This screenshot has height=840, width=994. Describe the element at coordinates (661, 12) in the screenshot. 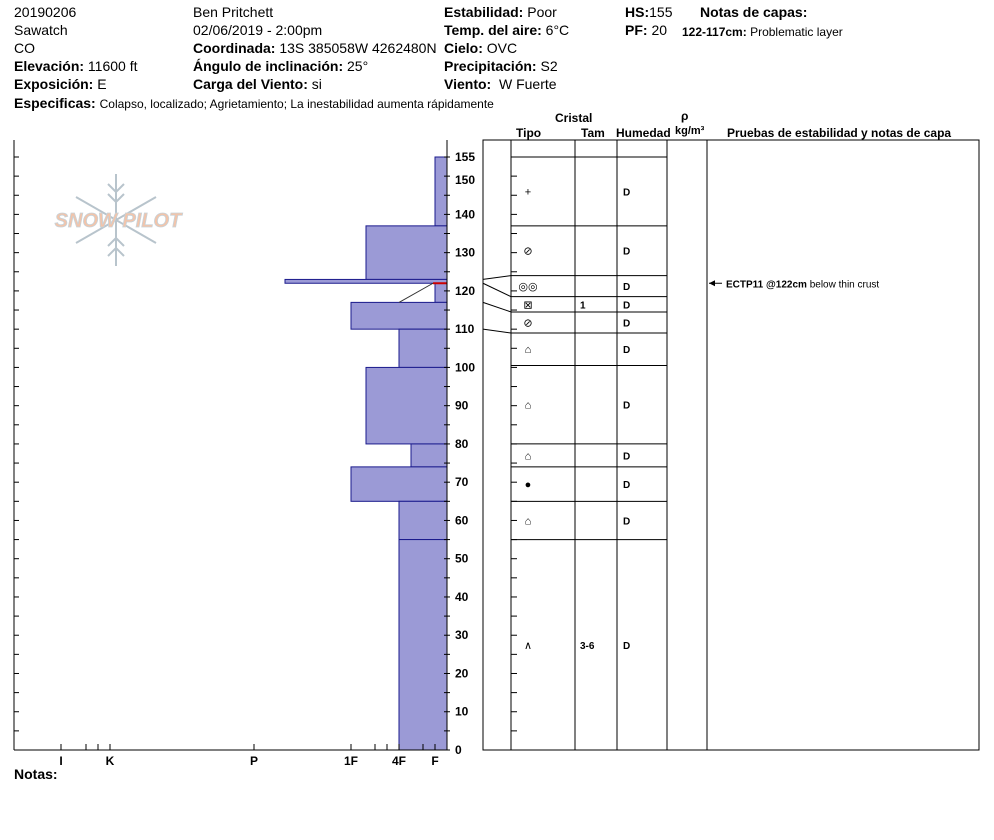

I see `hs-value: 155` at that location.